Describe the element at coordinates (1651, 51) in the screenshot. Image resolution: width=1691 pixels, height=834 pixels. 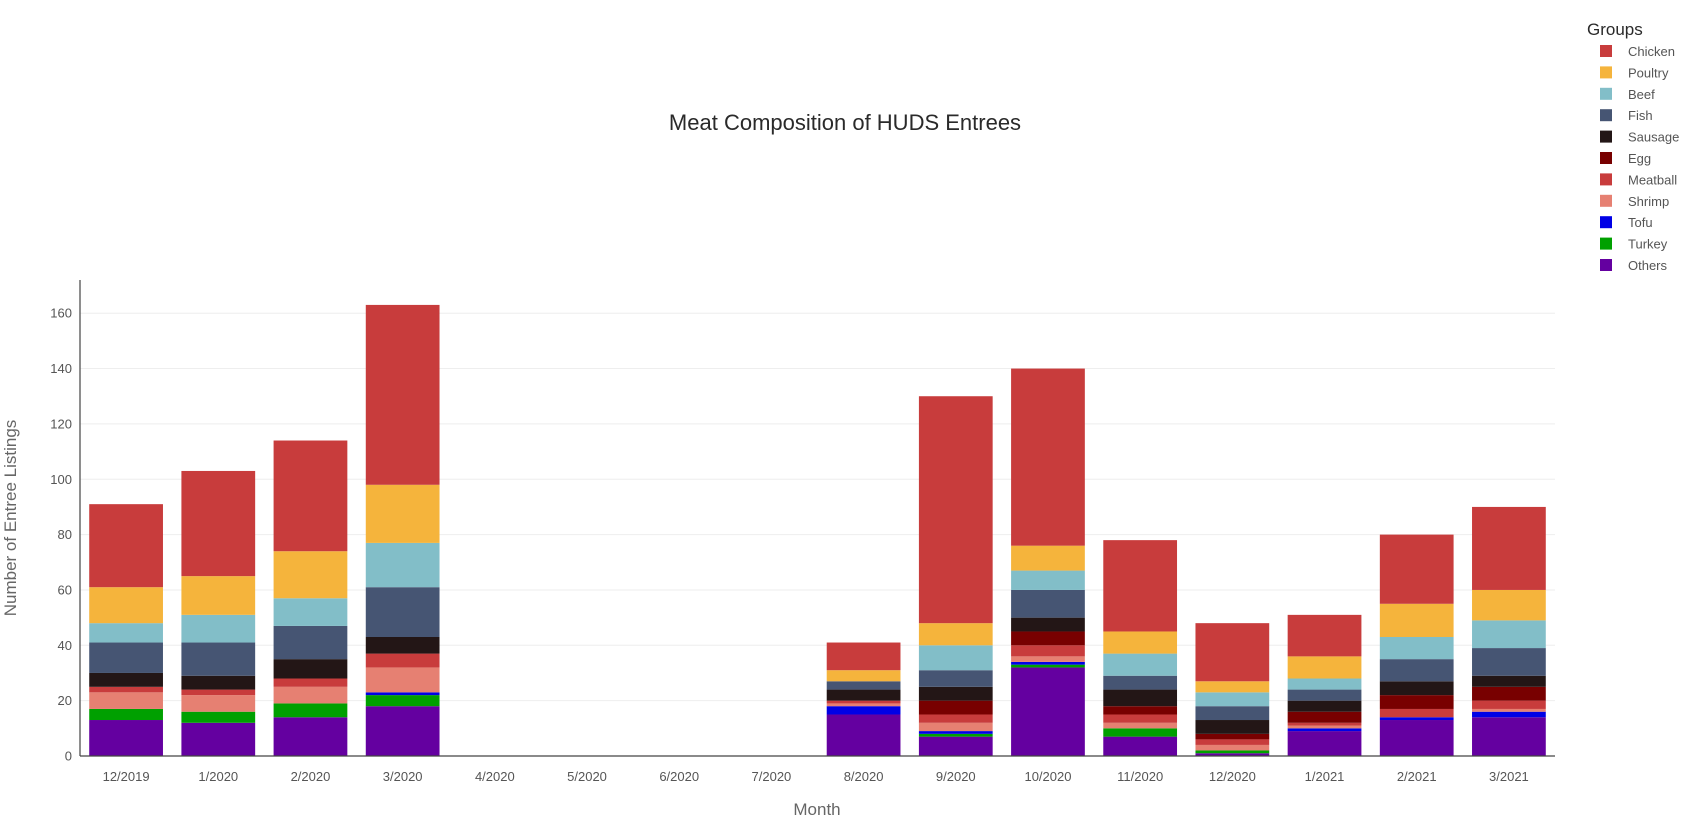
I see `legend-entry: Chicken` at that location.